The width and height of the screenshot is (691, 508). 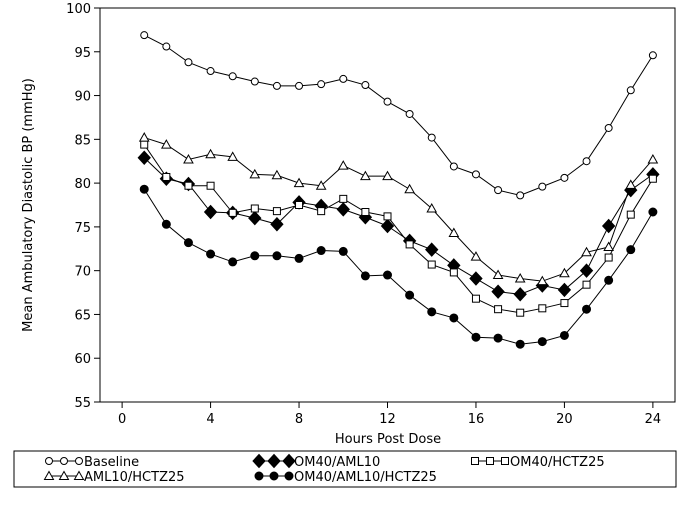 What do you see at coordinates (653, 419) in the screenshot?
I see `x-tick-label: 24` at bounding box center [653, 419].